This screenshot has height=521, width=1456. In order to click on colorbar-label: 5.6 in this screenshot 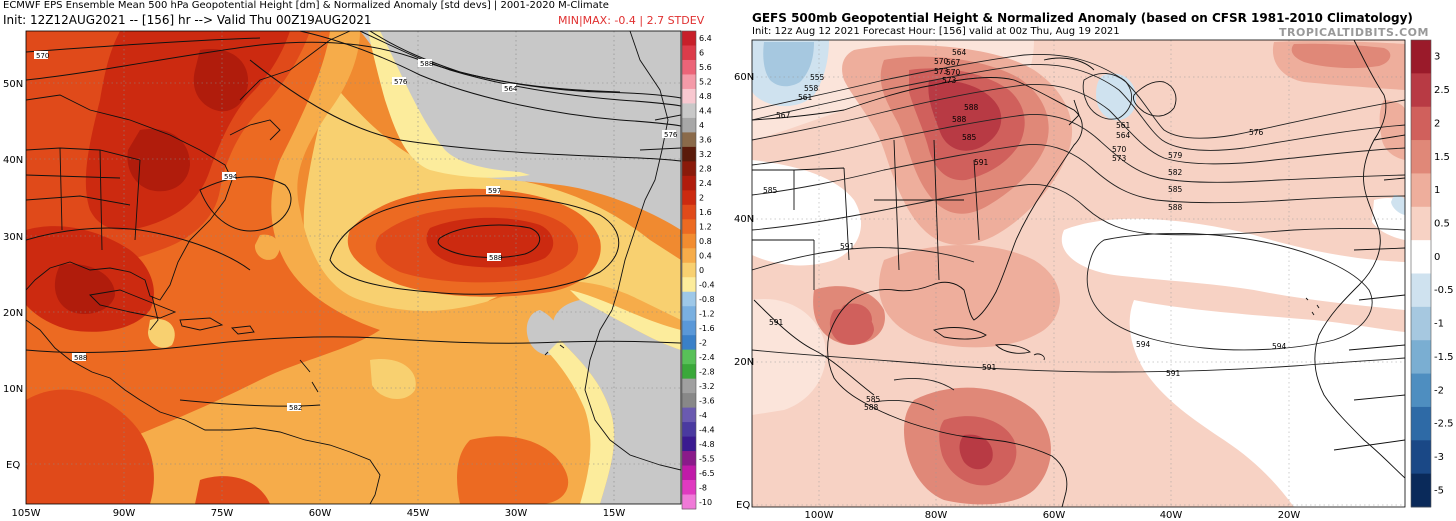, I will do `click(705, 67)`.